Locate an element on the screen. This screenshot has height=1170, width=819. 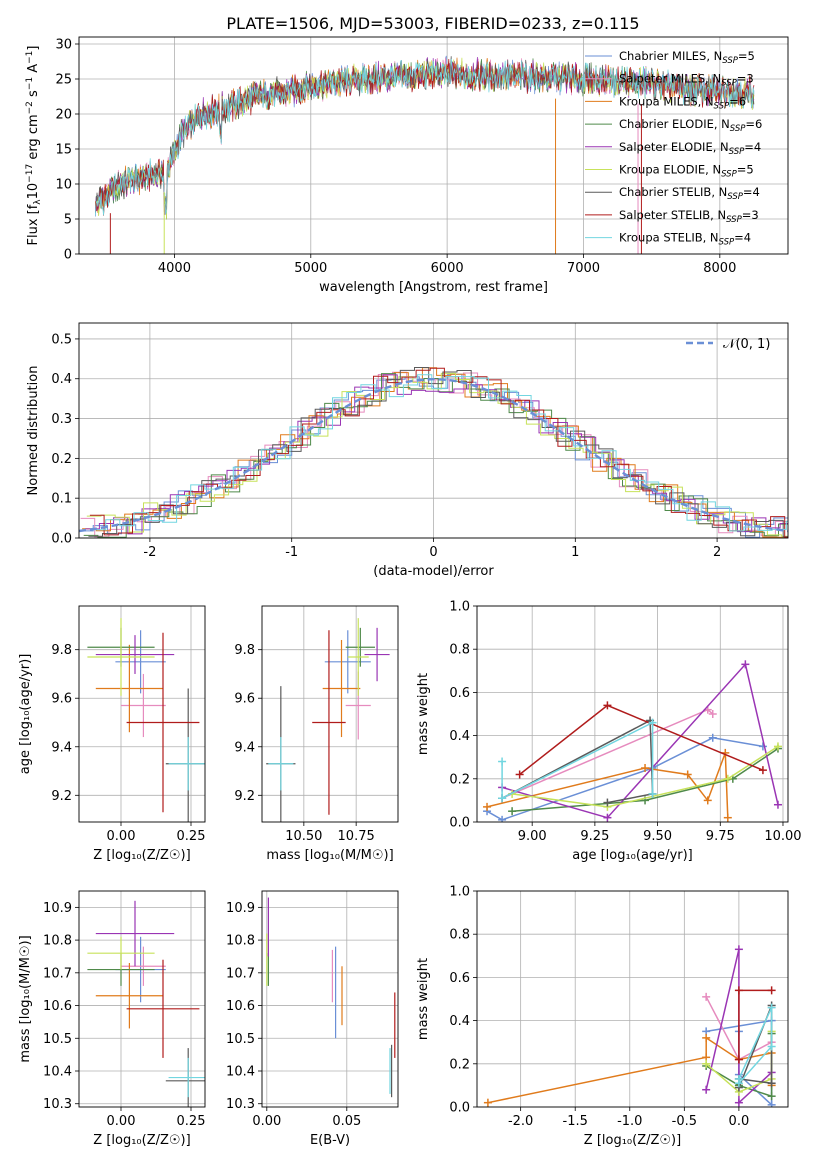
y-tick-label: 10.4 is located at coordinates (240, 1072).